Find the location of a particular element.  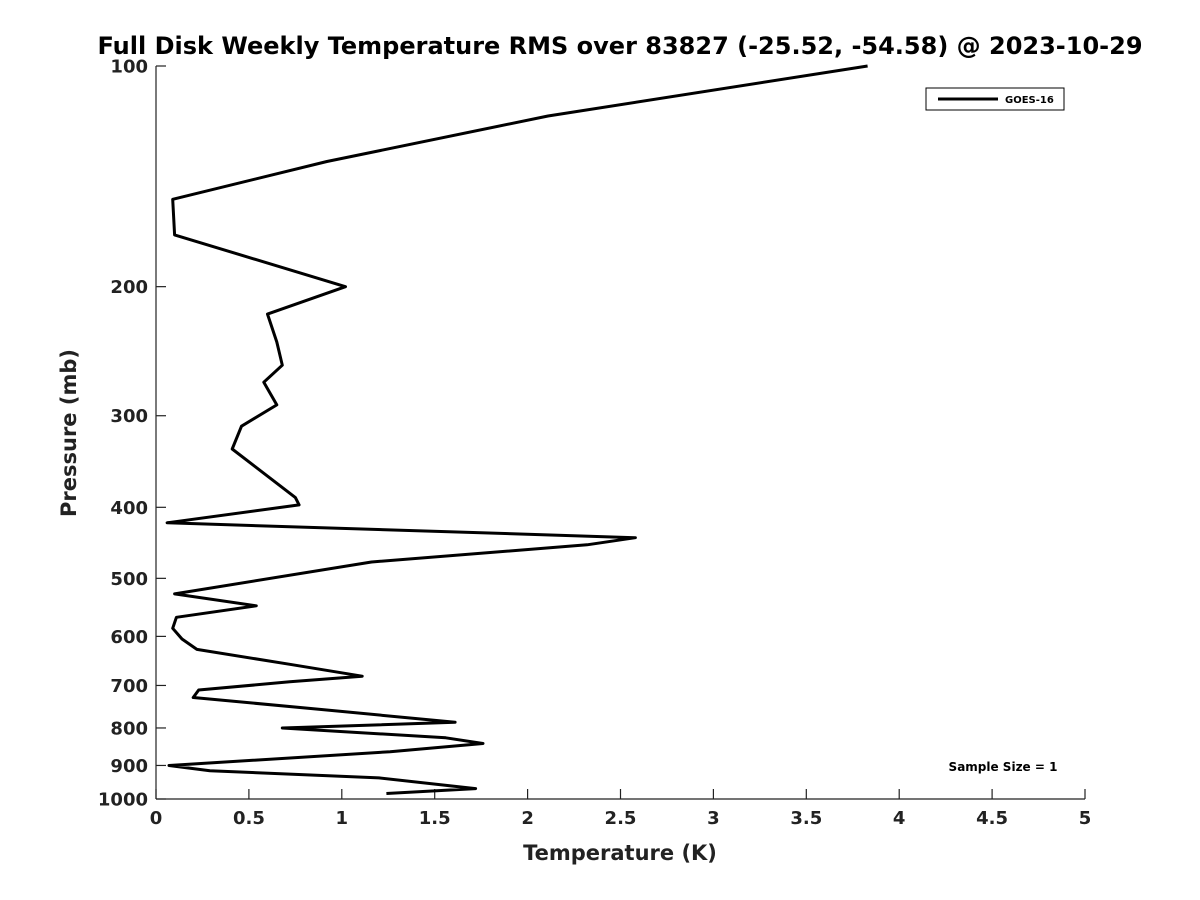

y-tick-label: 700 is located at coordinates (129, 686).